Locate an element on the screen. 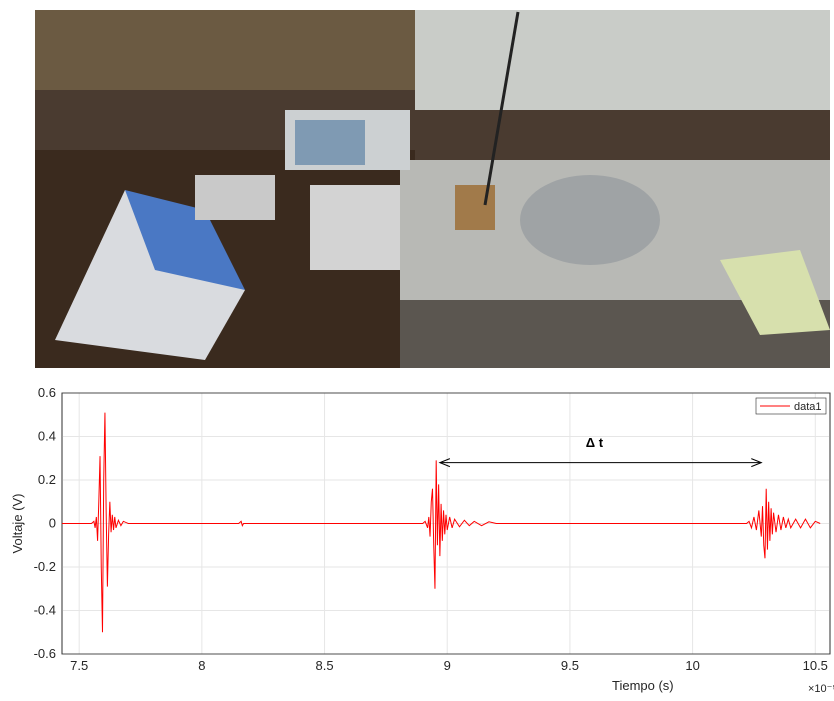 This screenshot has height=701, width=834. legend-box is located at coordinates (791, 406).